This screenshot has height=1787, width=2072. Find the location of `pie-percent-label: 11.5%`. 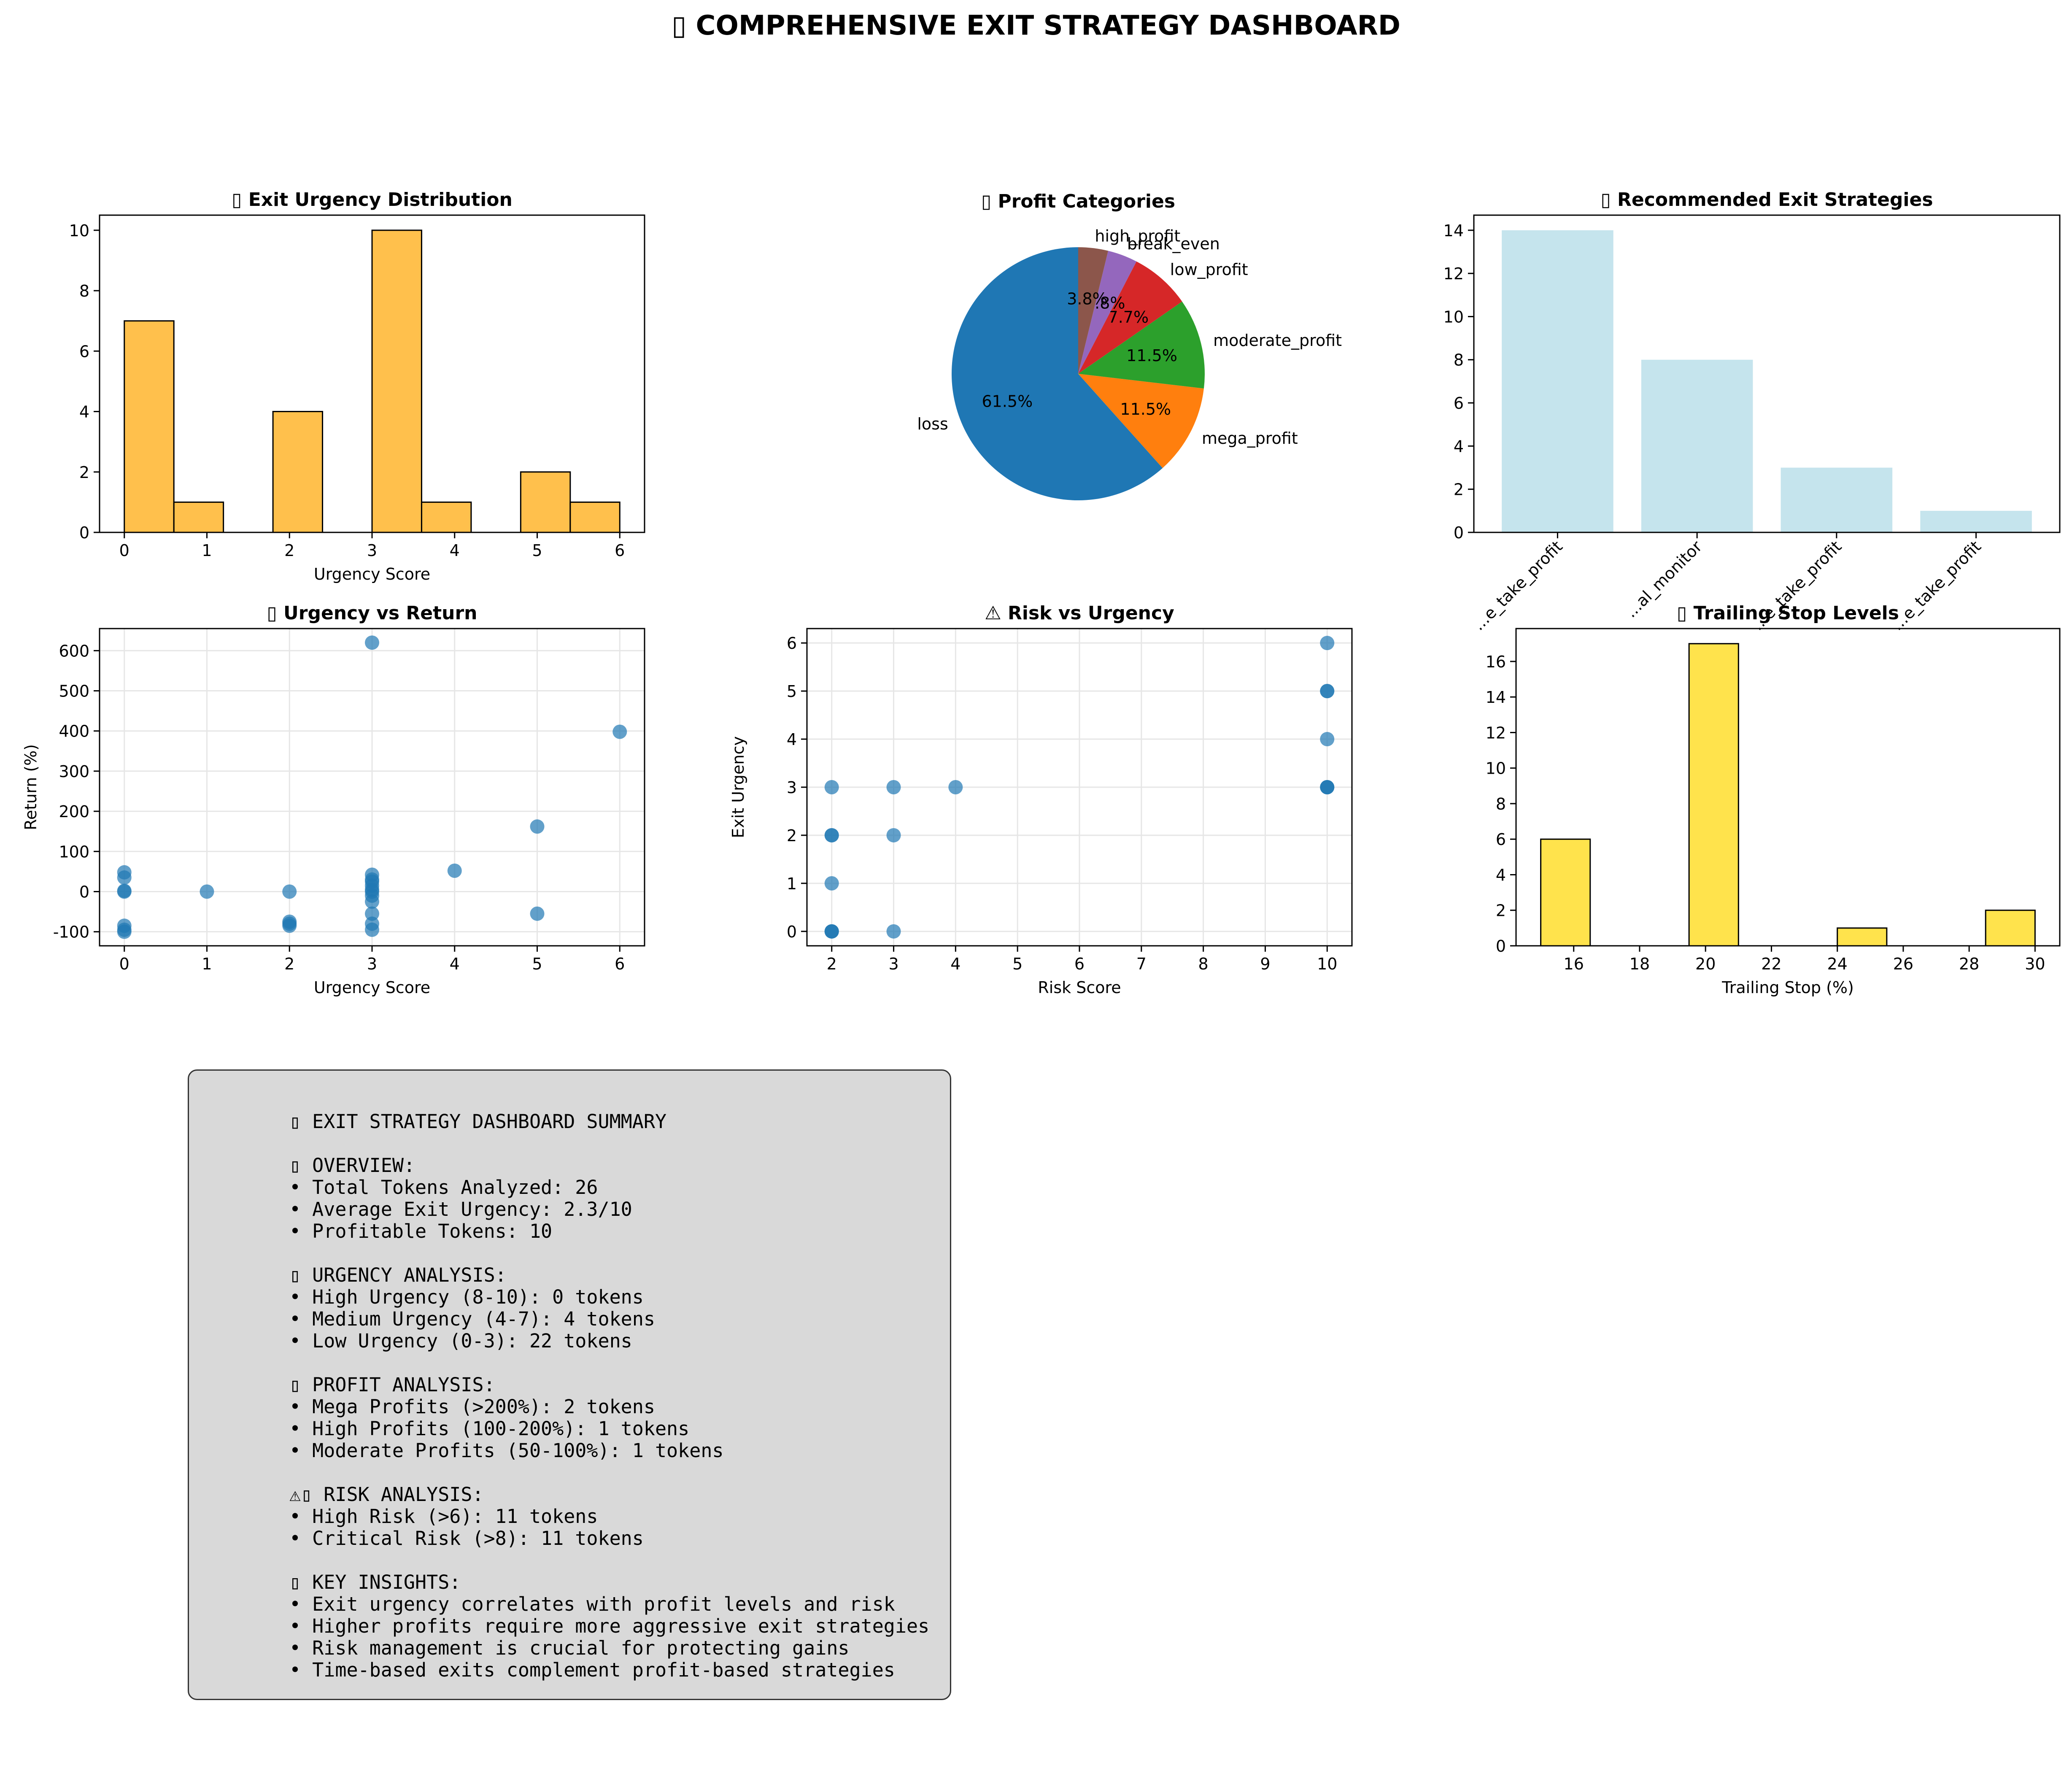

pie-percent-label: 11.5% is located at coordinates (1145, 409).